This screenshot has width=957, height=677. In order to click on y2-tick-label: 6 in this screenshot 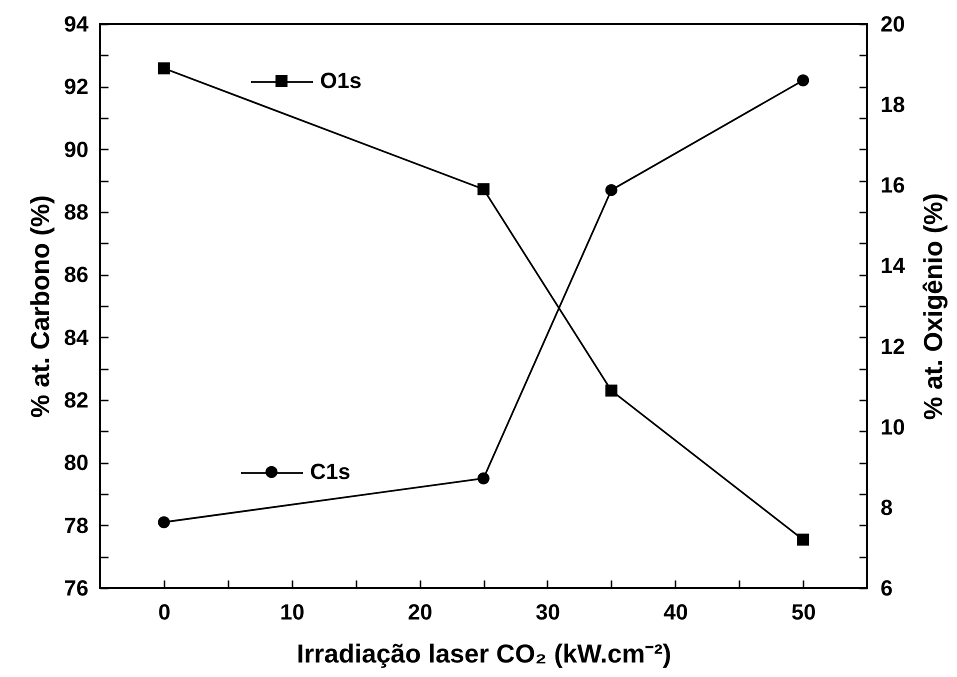, I will do `click(886, 588)`.